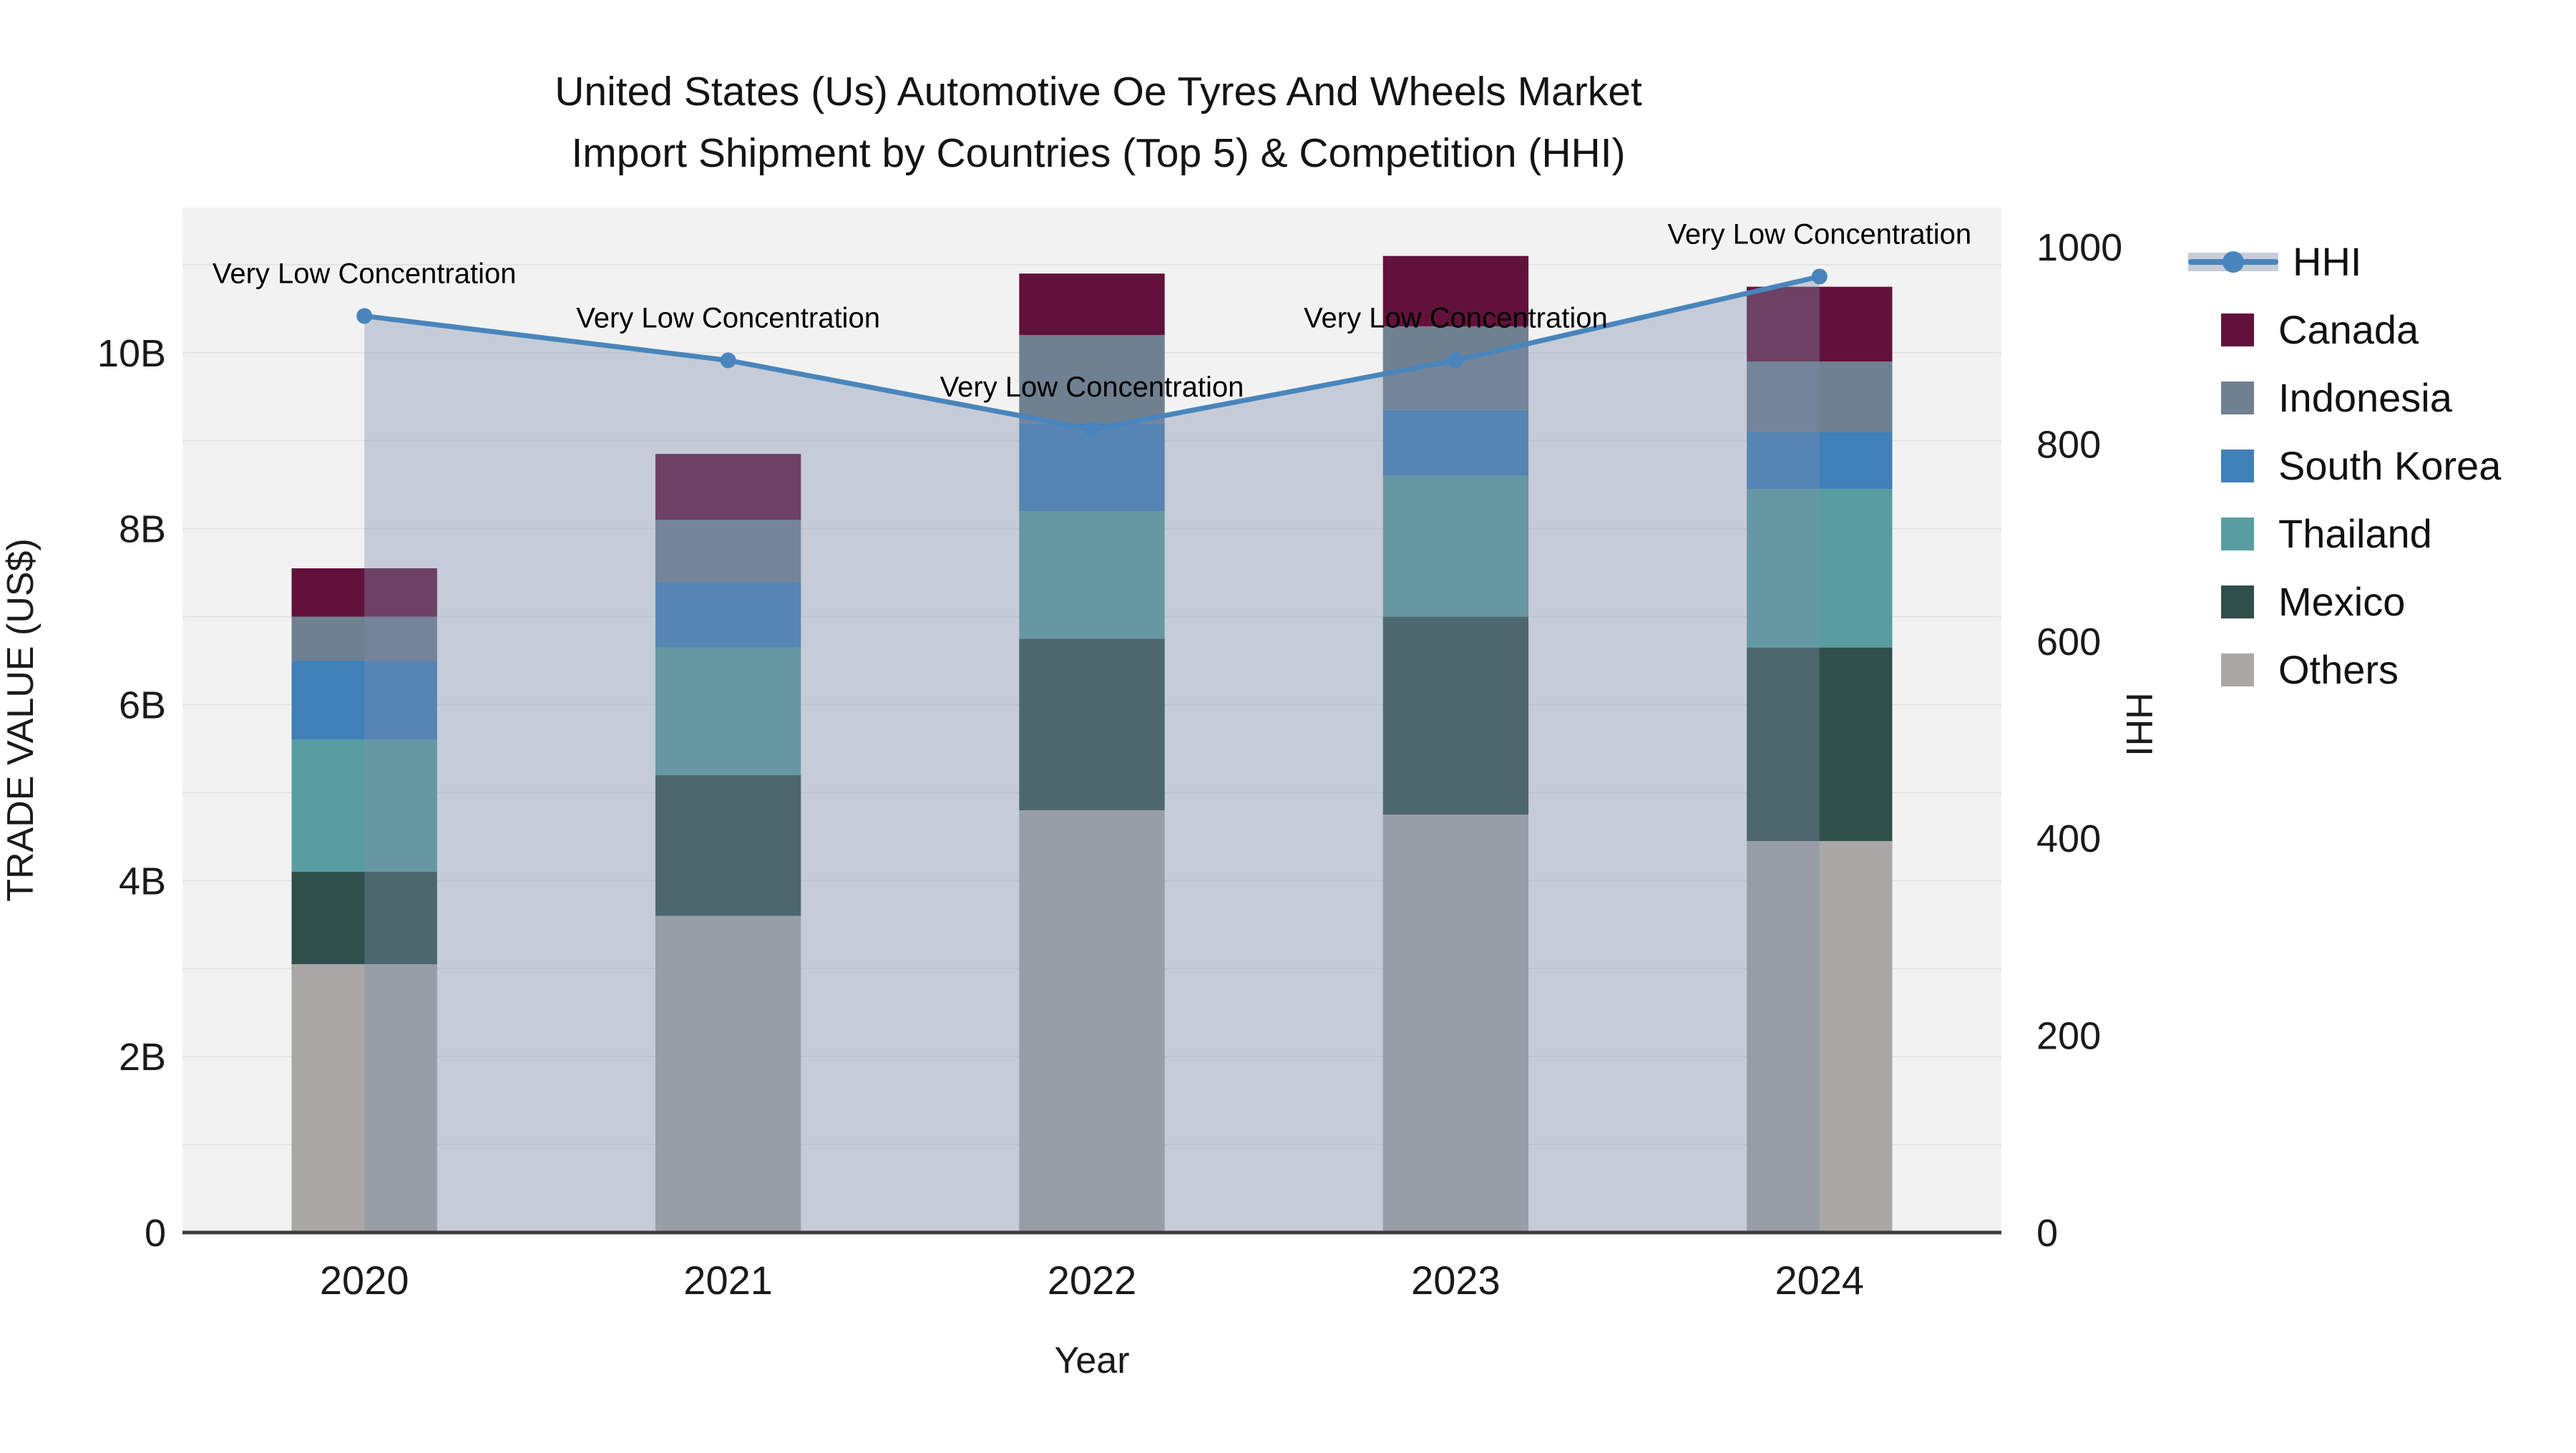  Describe the element at coordinates (2068, 642) in the screenshot. I see `y2-axis-tick-600: 600` at that location.